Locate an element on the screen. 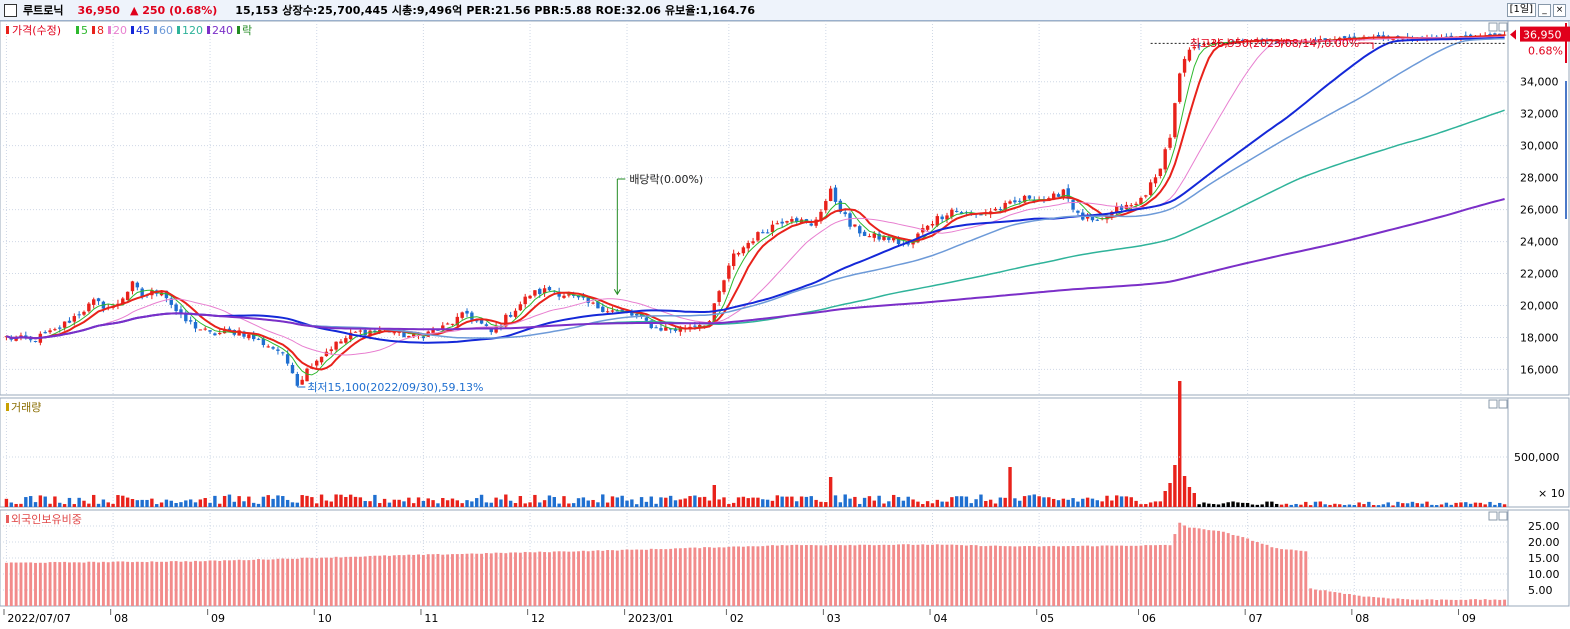 The image size is (1570, 629). last-price-box is located at coordinates (1545, 34).